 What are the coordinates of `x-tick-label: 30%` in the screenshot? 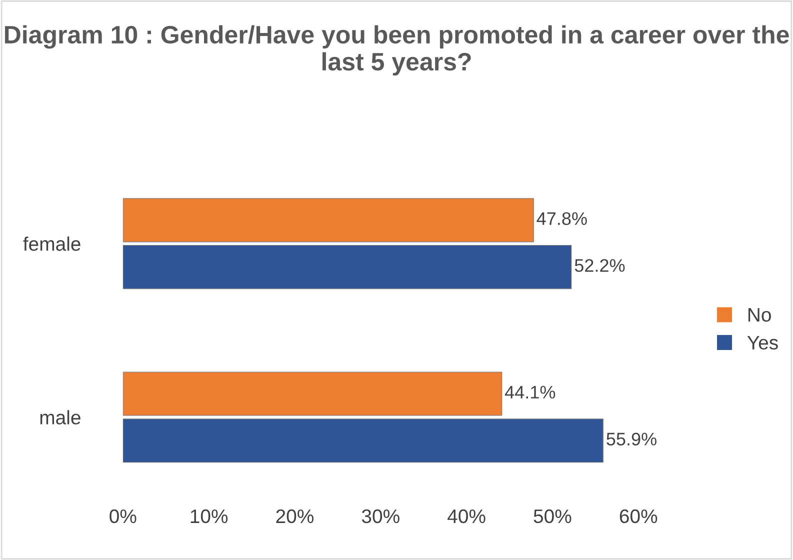 It's located at (381, 516).